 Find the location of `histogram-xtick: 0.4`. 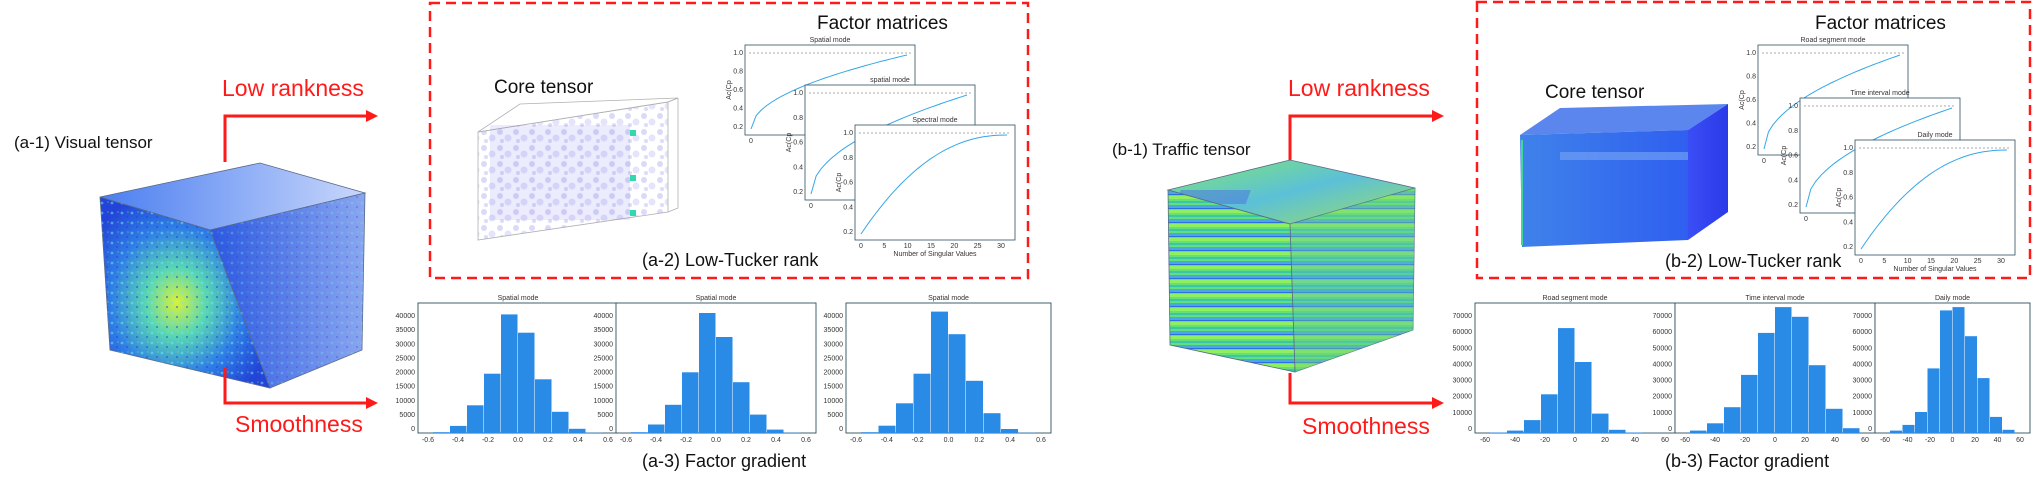

histogram-xtick: 0.4 is located at coordinates (578, 440).